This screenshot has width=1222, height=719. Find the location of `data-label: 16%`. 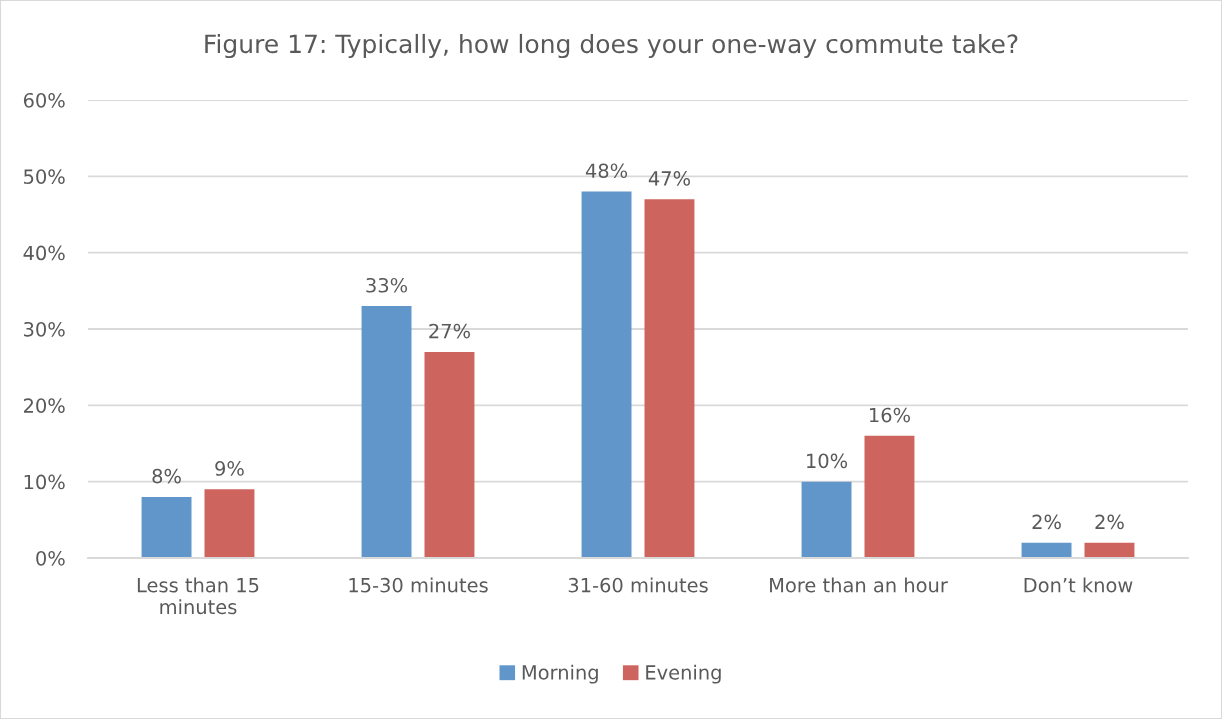

data-label: 16% is located at coordinates (889, 415).